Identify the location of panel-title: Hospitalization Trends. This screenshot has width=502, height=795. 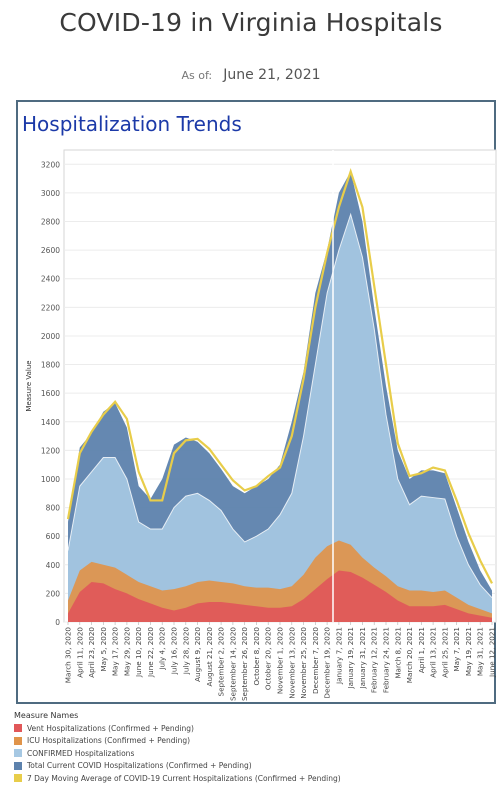
(132, 124).